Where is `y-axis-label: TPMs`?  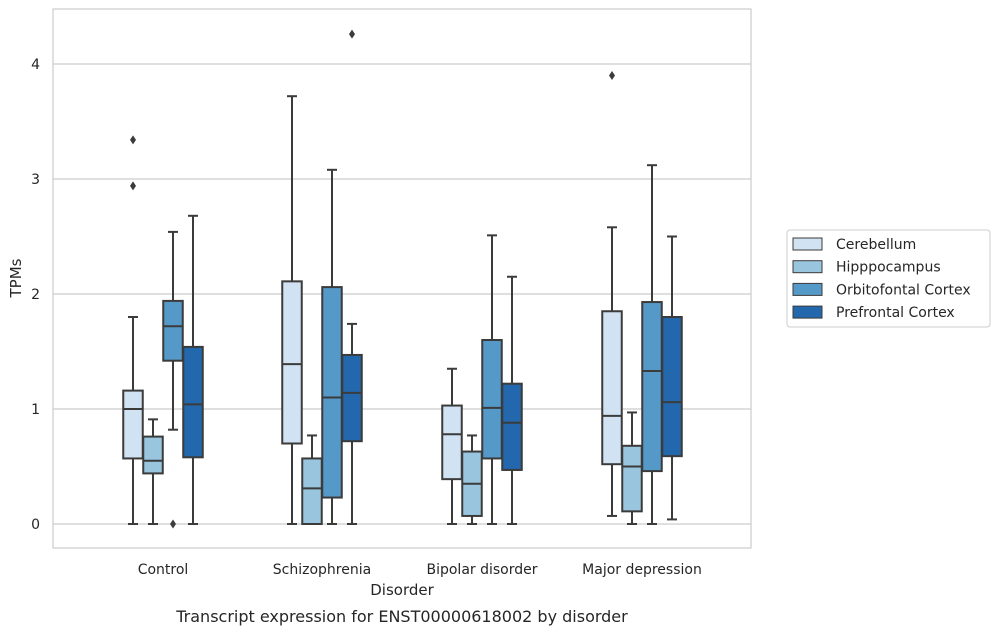 y-axis-label: TPMs is located at coordinates (16, 278).